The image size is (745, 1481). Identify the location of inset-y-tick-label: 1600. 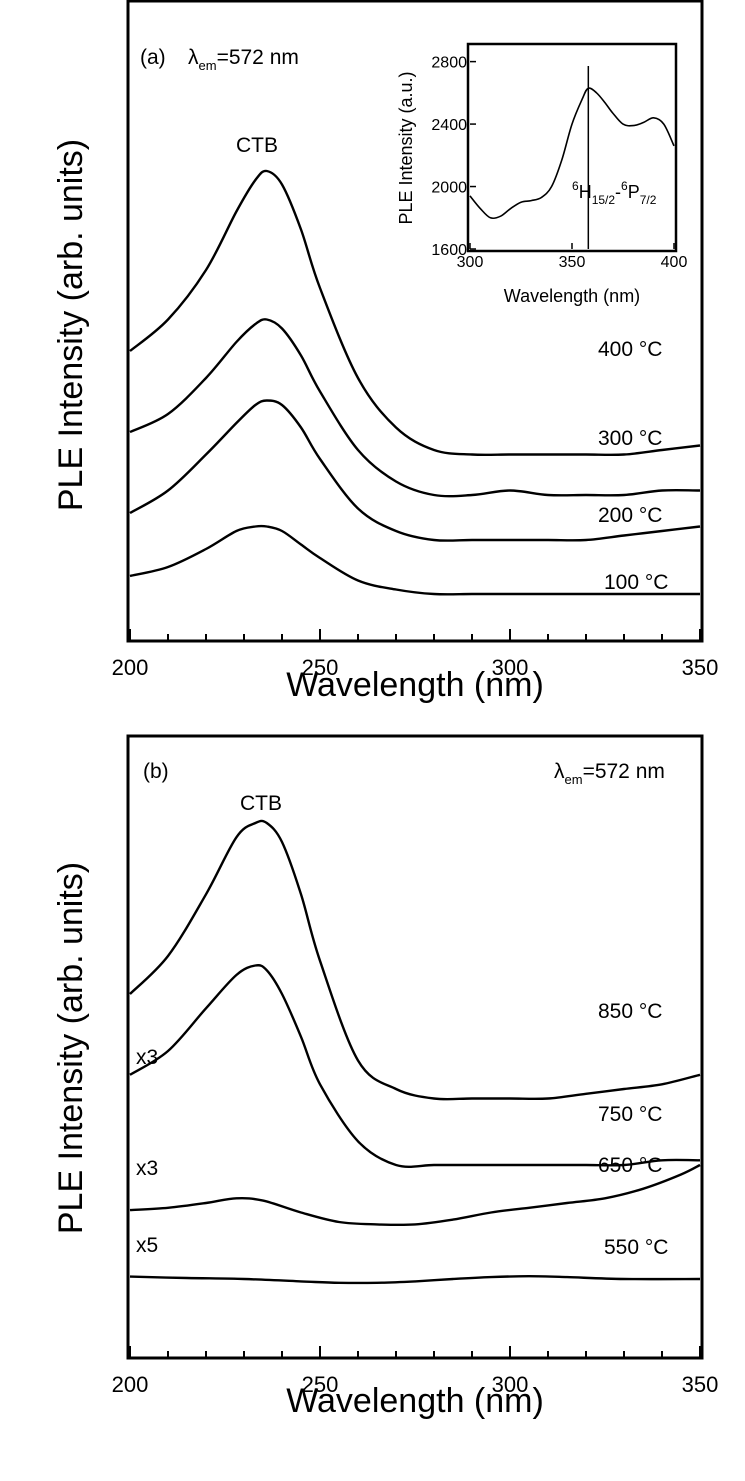
(449, 250).